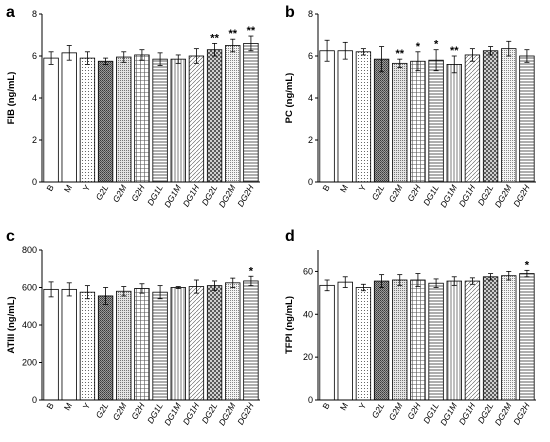  What do you see at coordinates (308, 314) in the screenshot?
I see `y-tick-label: 40` at bounding box center [308, 314].